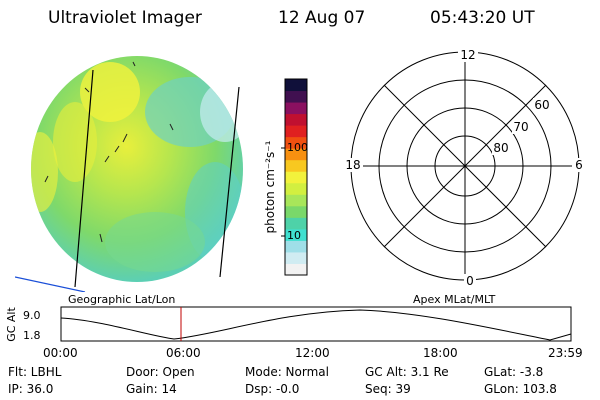 This screenshot has width=600, height=400. I want to click on status-gain: Gain: 14, so click(151, 389).